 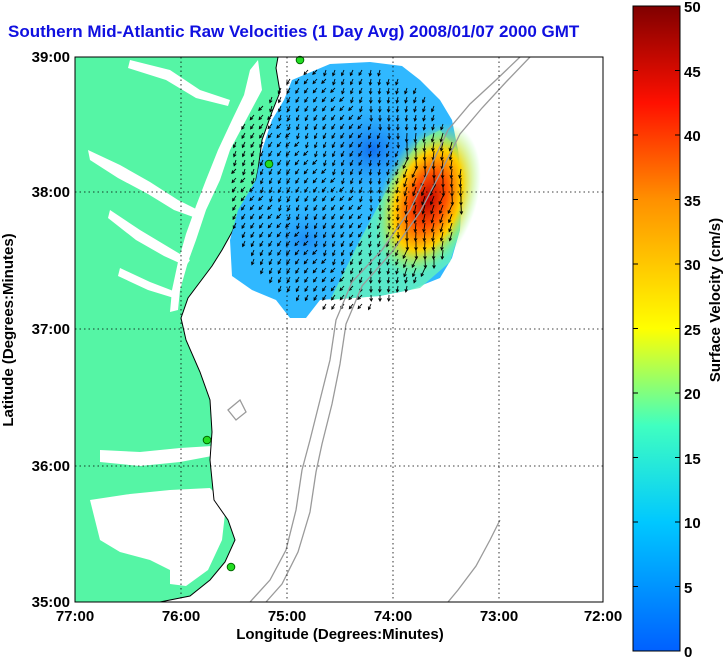 I want to click on colorbar-tick-label: 25, so click(x=692, y=330).